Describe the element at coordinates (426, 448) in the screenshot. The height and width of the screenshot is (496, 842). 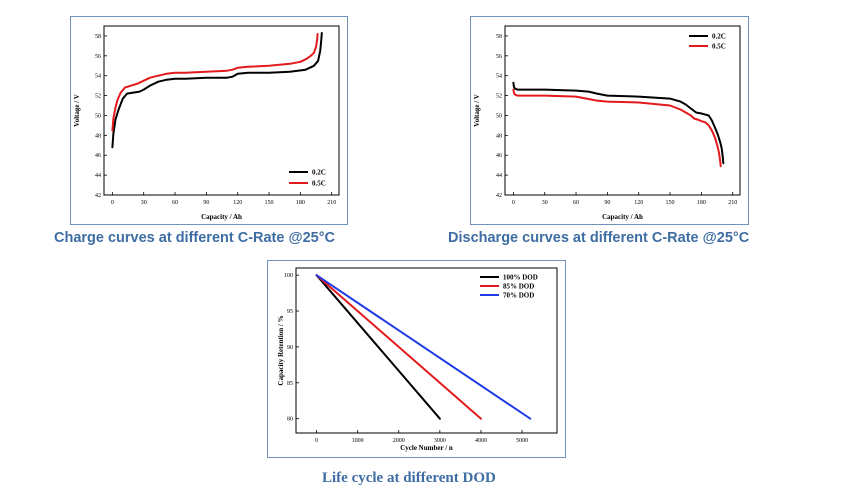
I see `x-axis-label: Cycle Number / n` at that location.